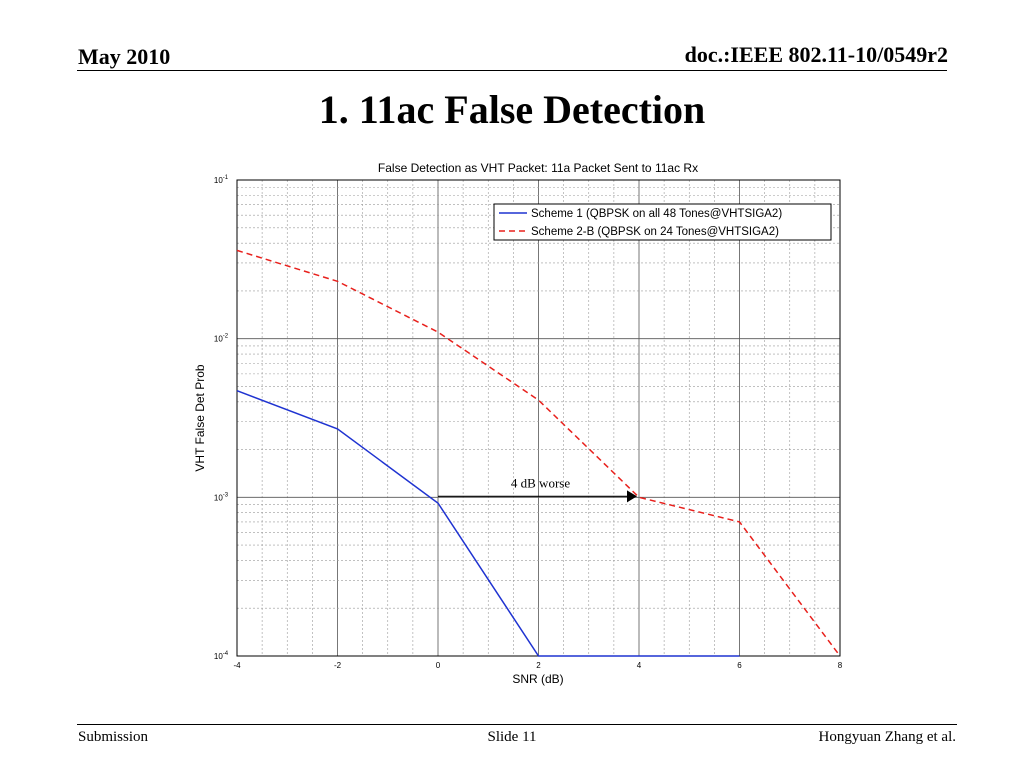  What do you see at coordinates (226, 337) in the screenshot?
I see `y-tick-exponent: -2` at bounding box center [226, 337].